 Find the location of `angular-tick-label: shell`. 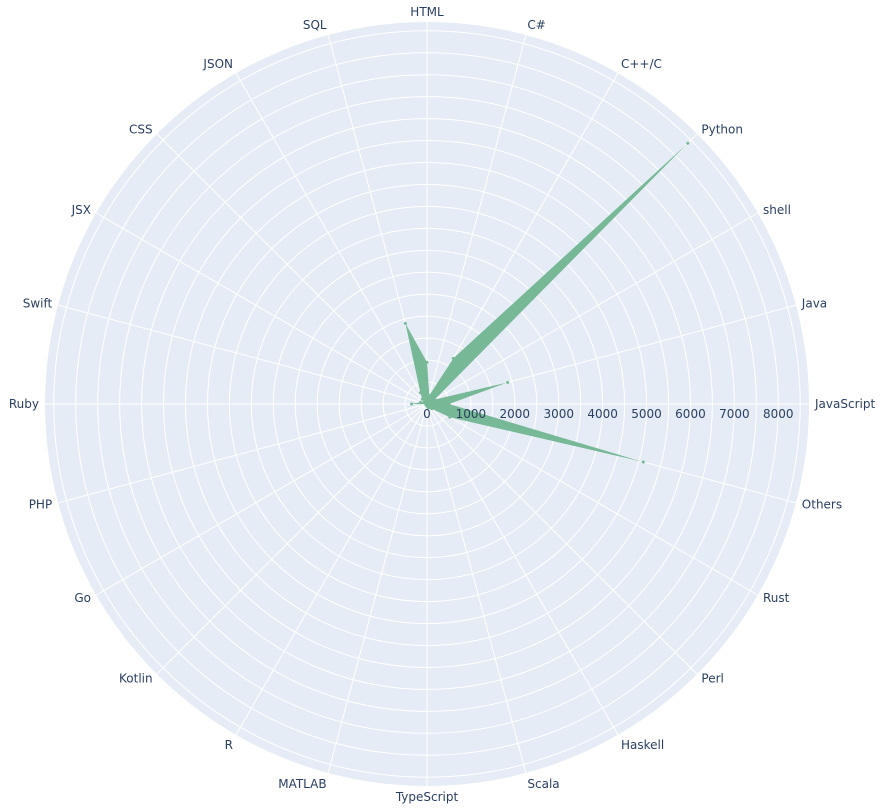

angular-tick-label: shell is located at coordinates (777, 210).